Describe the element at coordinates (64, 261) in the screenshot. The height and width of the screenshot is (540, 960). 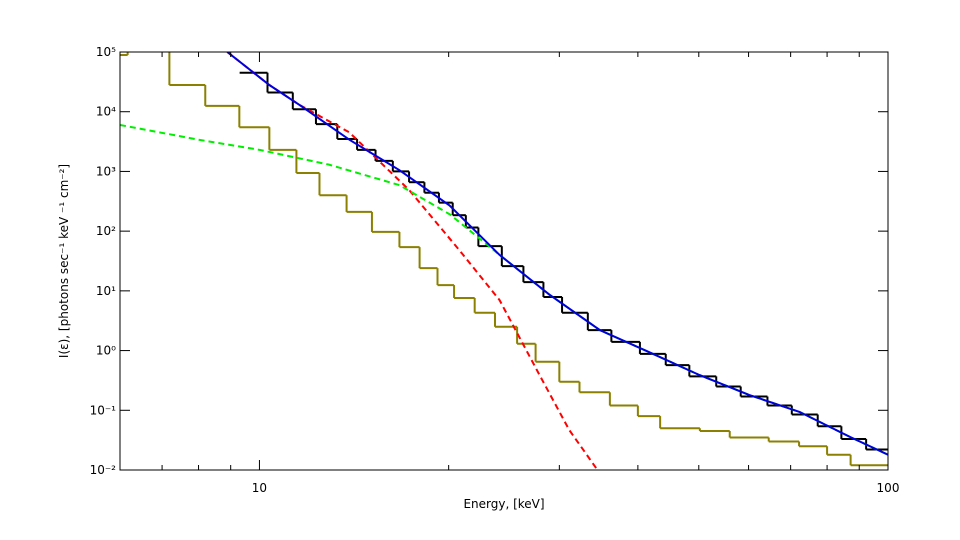
I see `y-axis-label: I(ε), [photons sec⁻¹ keV ⁻¹ cm⁻²]` at that location.